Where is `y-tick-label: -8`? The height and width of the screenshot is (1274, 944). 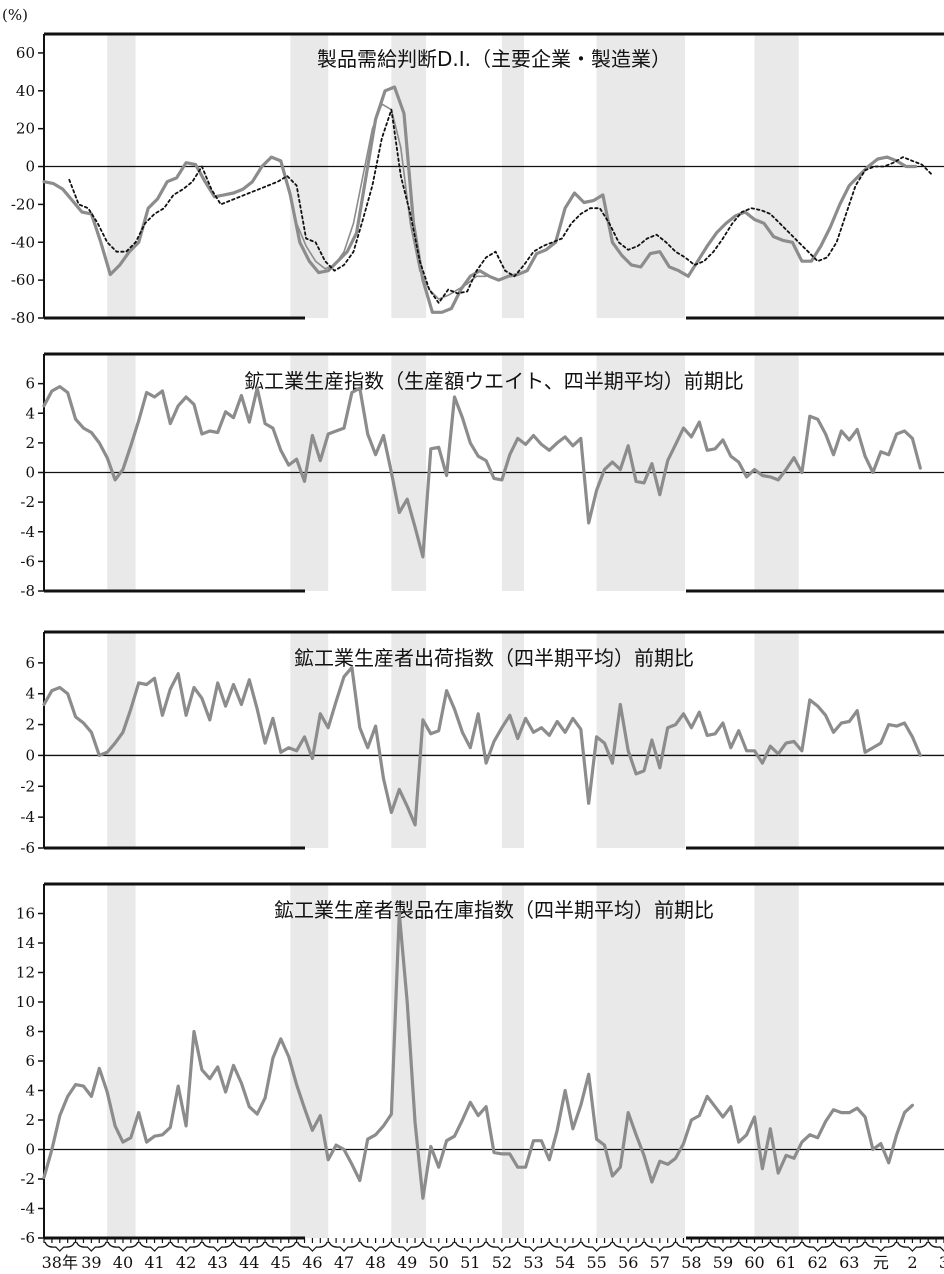 y-tick-label: -8 is located at coordinates (27, 591).